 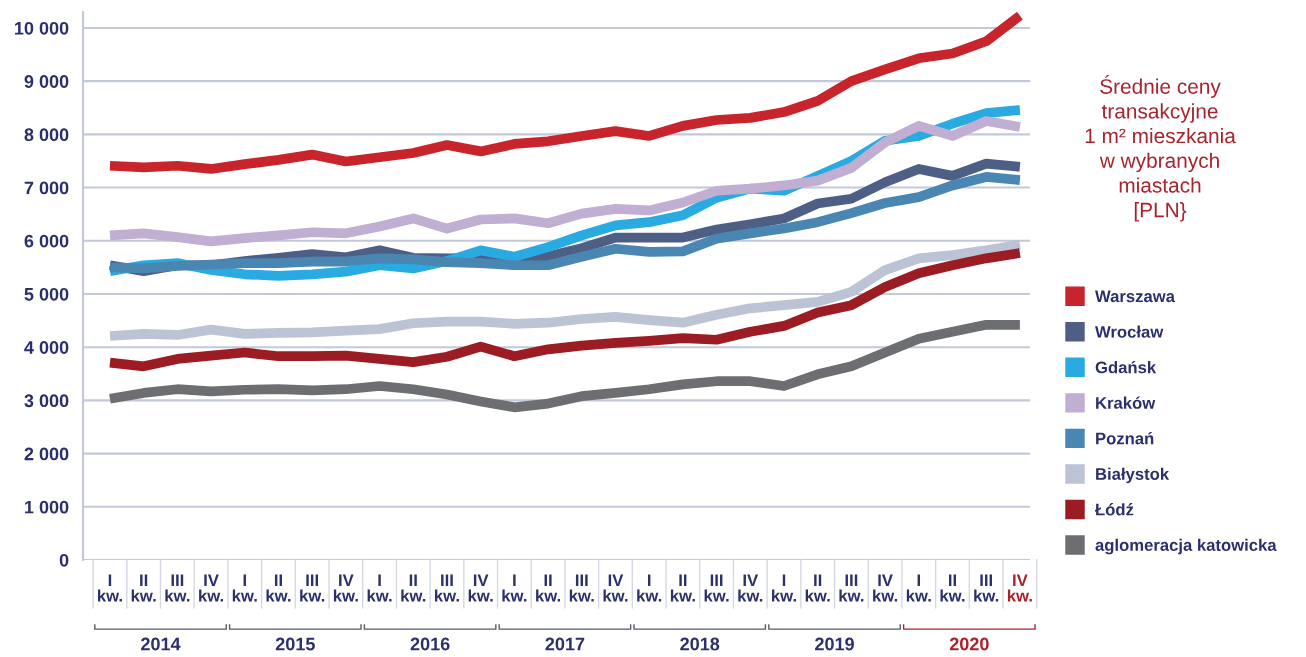 What do you see at coordinates (46, 188) in the screenshot?
I see `y-tick-label: 7 000` at bounding box center [46, 188].